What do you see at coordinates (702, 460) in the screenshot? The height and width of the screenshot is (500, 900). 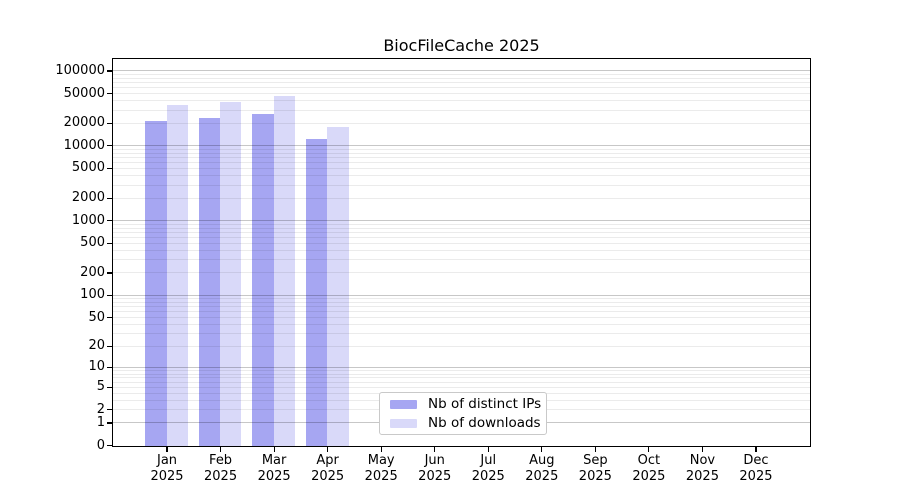 I see `x-tick-label-month: Nov` at bounding box center [702, 460].